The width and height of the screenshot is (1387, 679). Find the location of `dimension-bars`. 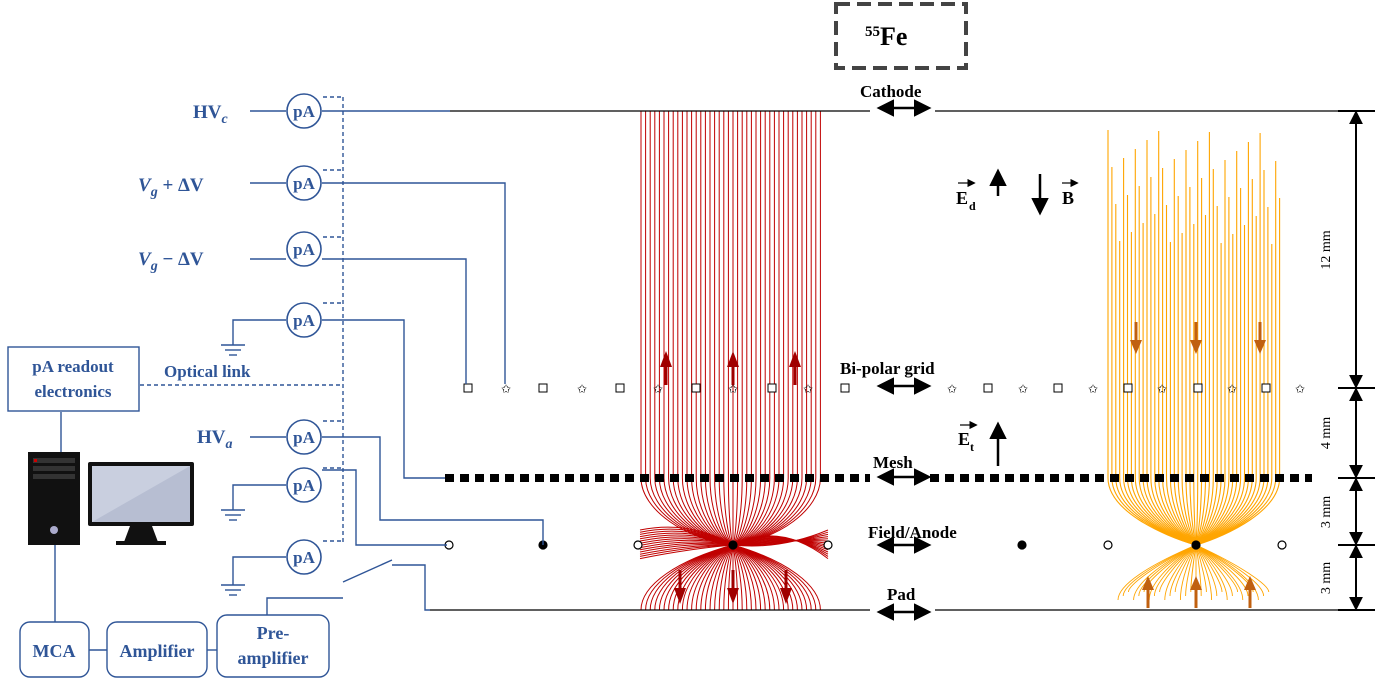

dimension-bars is located at coordinates (1356, 360).